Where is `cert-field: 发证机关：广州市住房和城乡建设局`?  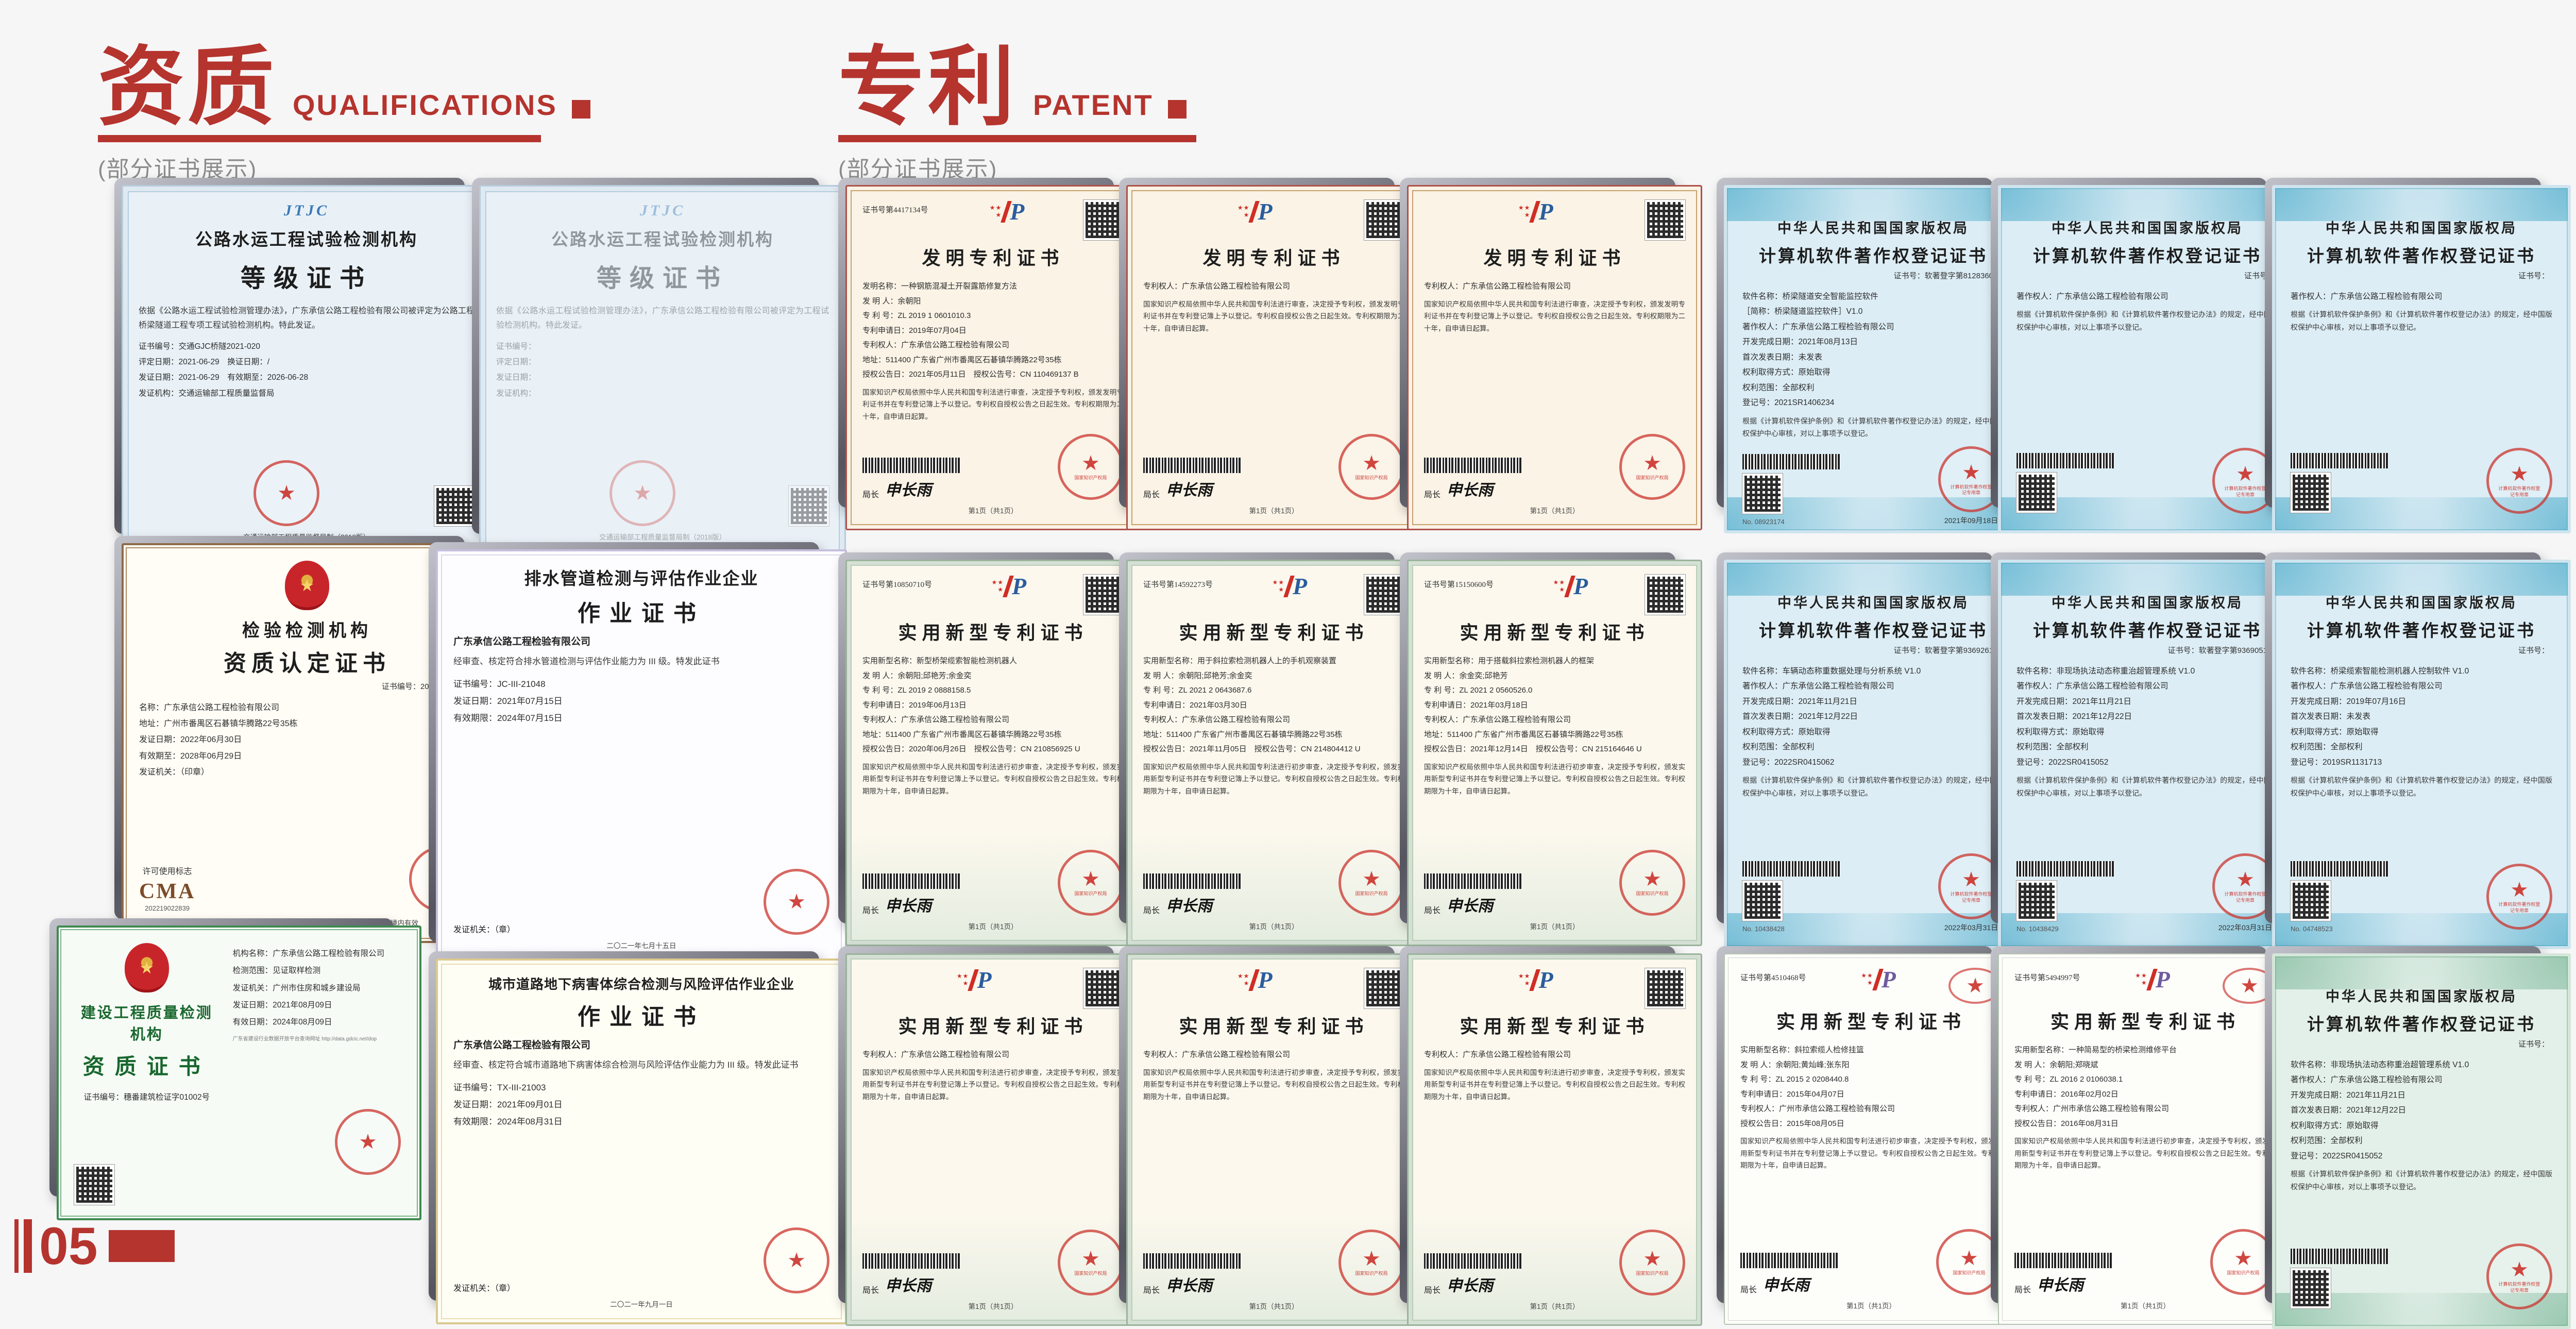 cert-field: 发证机关：广州市住房和城乡建设局 is located at coordinates (296, 987).